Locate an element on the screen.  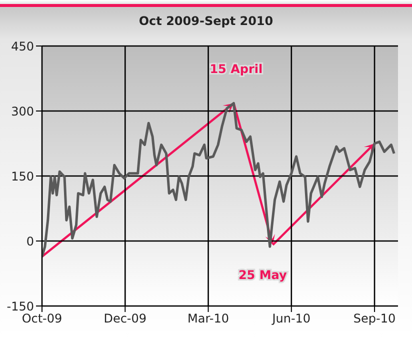
x-tick-label: Sep-10 is located at coordinates (374, 319).